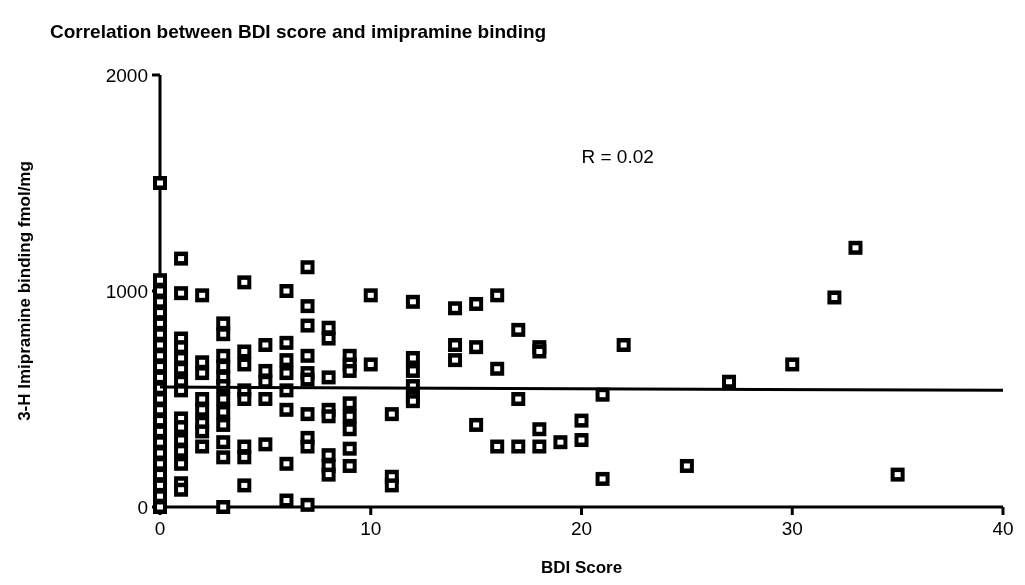  What do you see at coordinates (298, 31) in the screenshot?
I see `chart-title: Correlation between BDI score and imipramine binding` at bounding box center [298, 31].